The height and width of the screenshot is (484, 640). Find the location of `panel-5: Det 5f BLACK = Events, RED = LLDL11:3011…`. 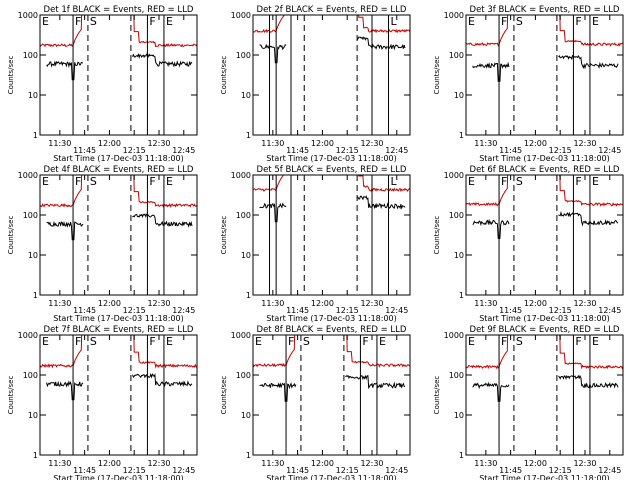

panel-5: Det 5f BLACK = Events, RED = LLDL11:3011… is located at coordinates (315, 244).